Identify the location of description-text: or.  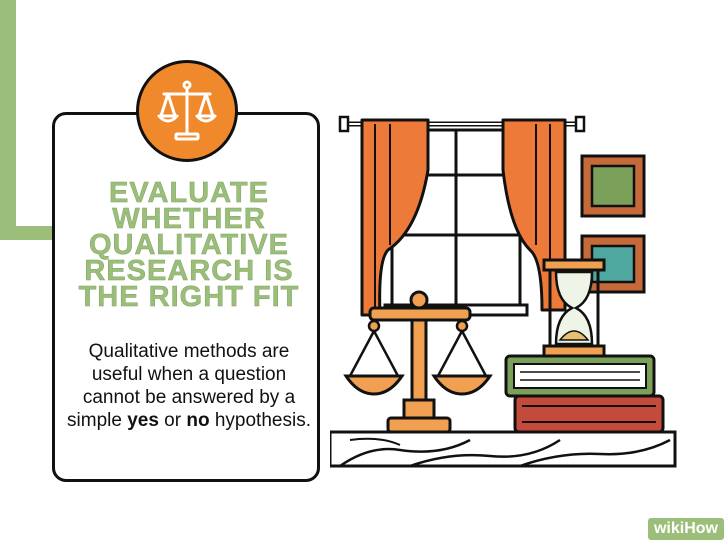
(172, 420).